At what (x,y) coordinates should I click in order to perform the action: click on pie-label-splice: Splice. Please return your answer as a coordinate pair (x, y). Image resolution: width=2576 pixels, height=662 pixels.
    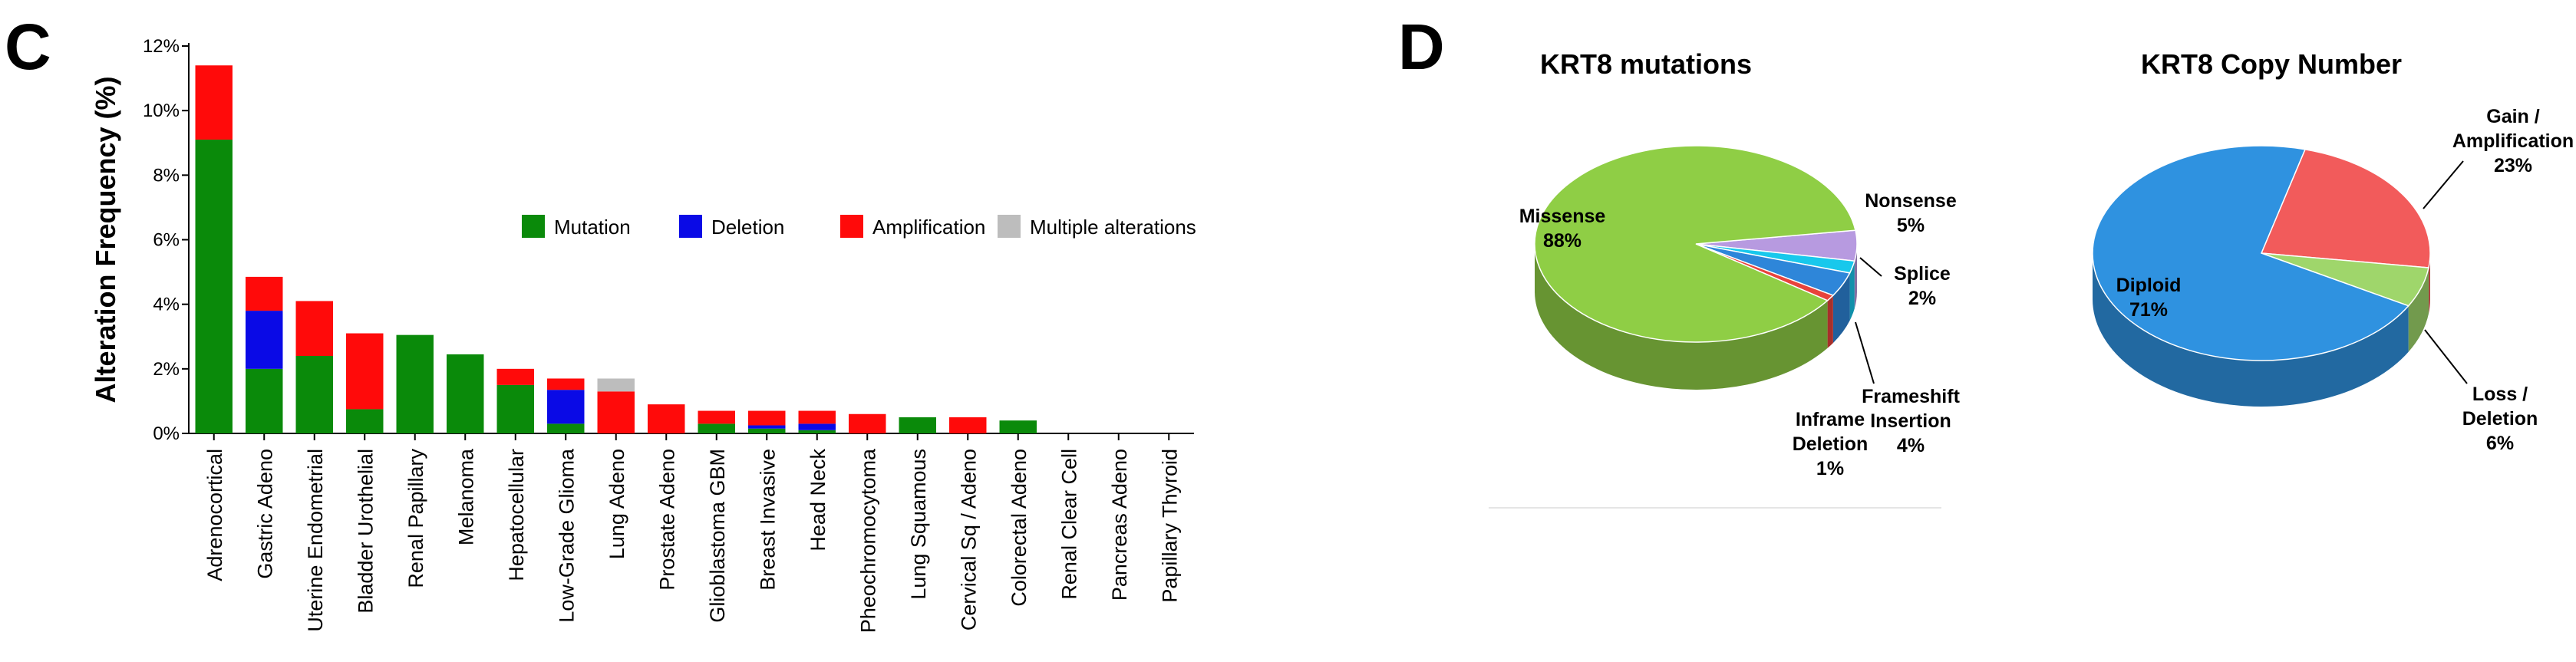
    Looking at the image, I should click on (1922, 274).